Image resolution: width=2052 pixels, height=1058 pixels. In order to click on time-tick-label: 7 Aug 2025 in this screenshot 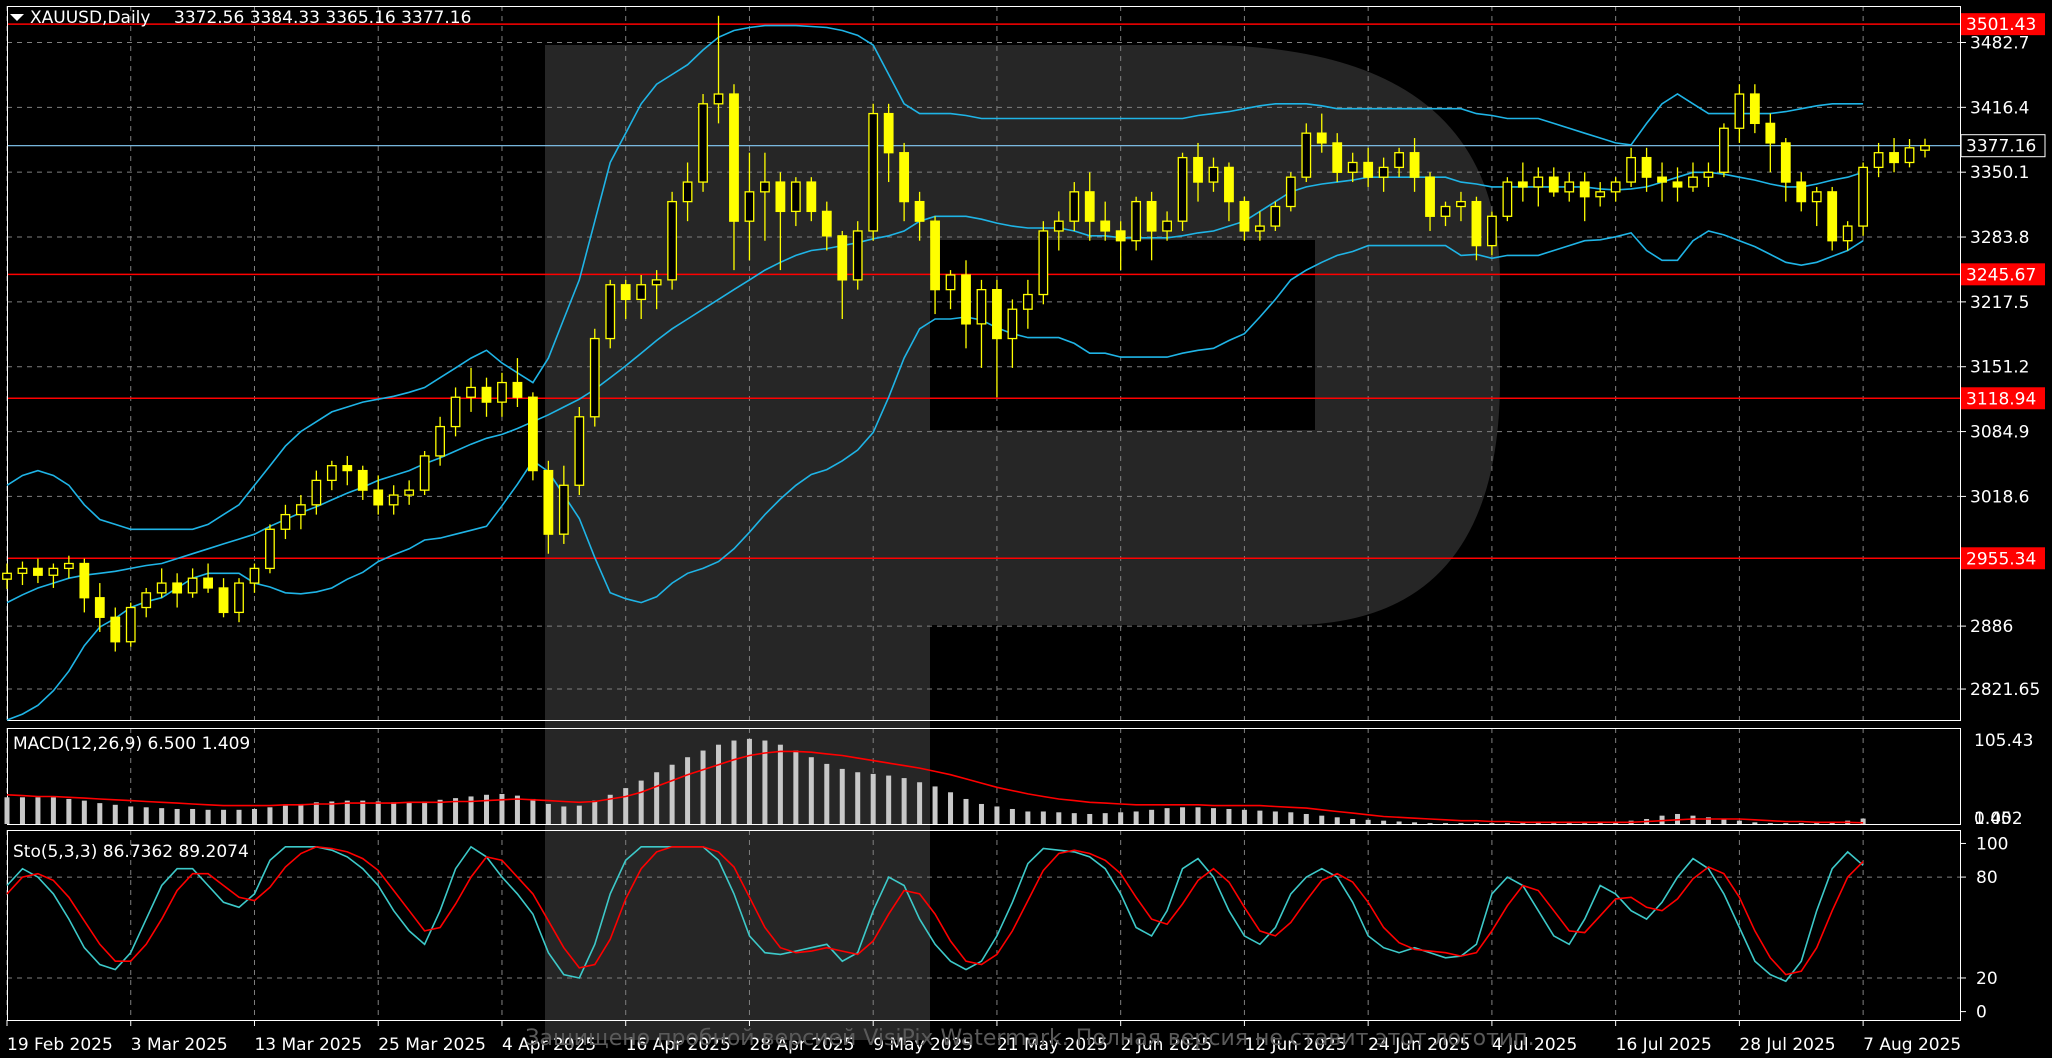, I will do `click(1912, 1045)`.